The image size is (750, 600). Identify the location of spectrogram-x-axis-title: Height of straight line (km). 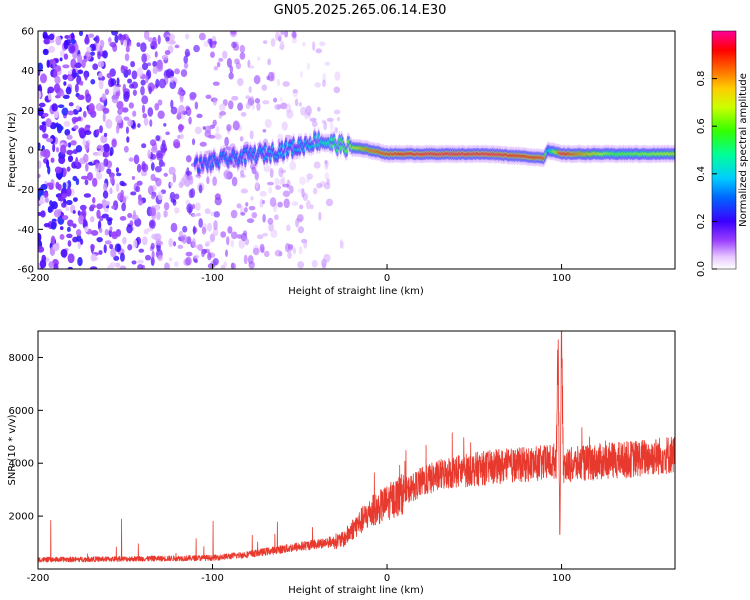
(356, 291).